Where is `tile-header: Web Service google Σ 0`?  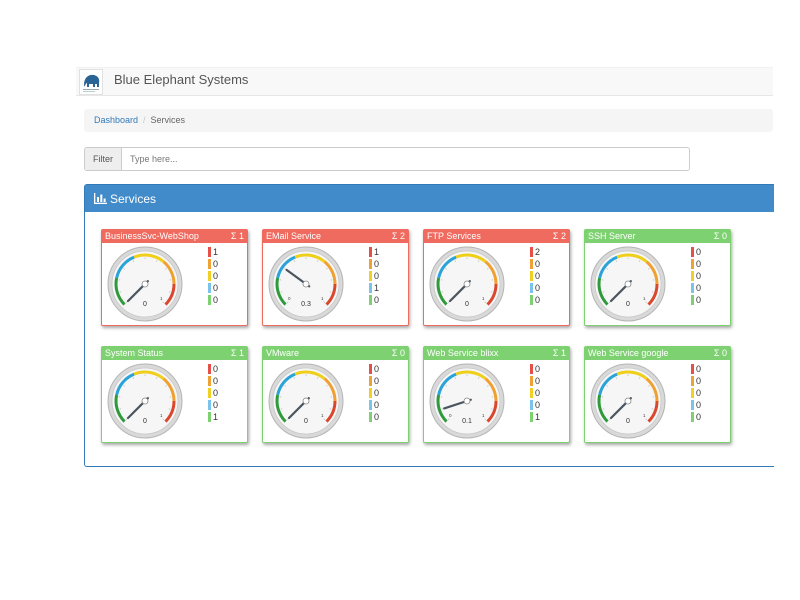 tile-header: Web Service google Σ 0 is located at coordinates (657, 353).